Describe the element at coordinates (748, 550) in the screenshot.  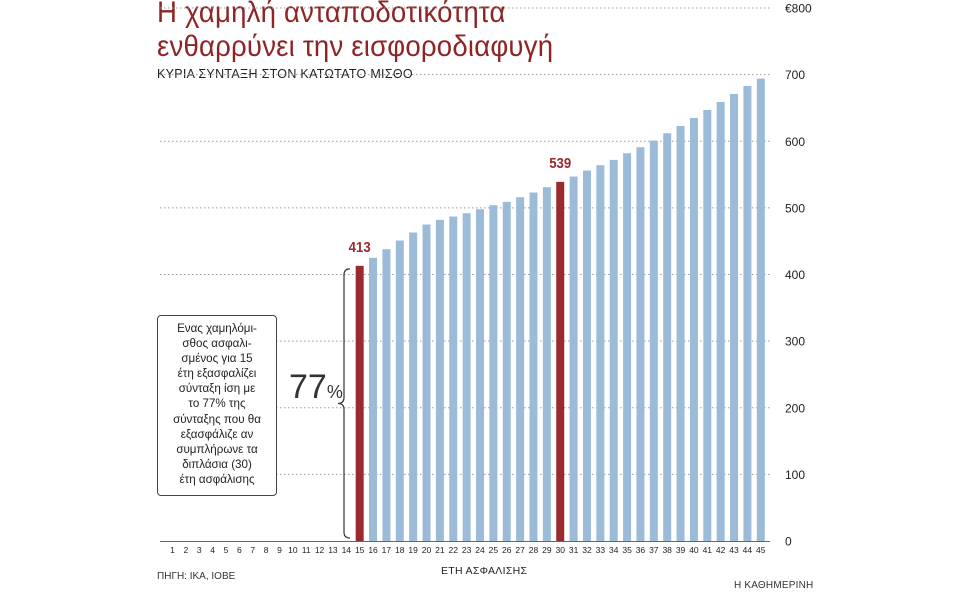
I see `x-tick-label: 44` at that location.